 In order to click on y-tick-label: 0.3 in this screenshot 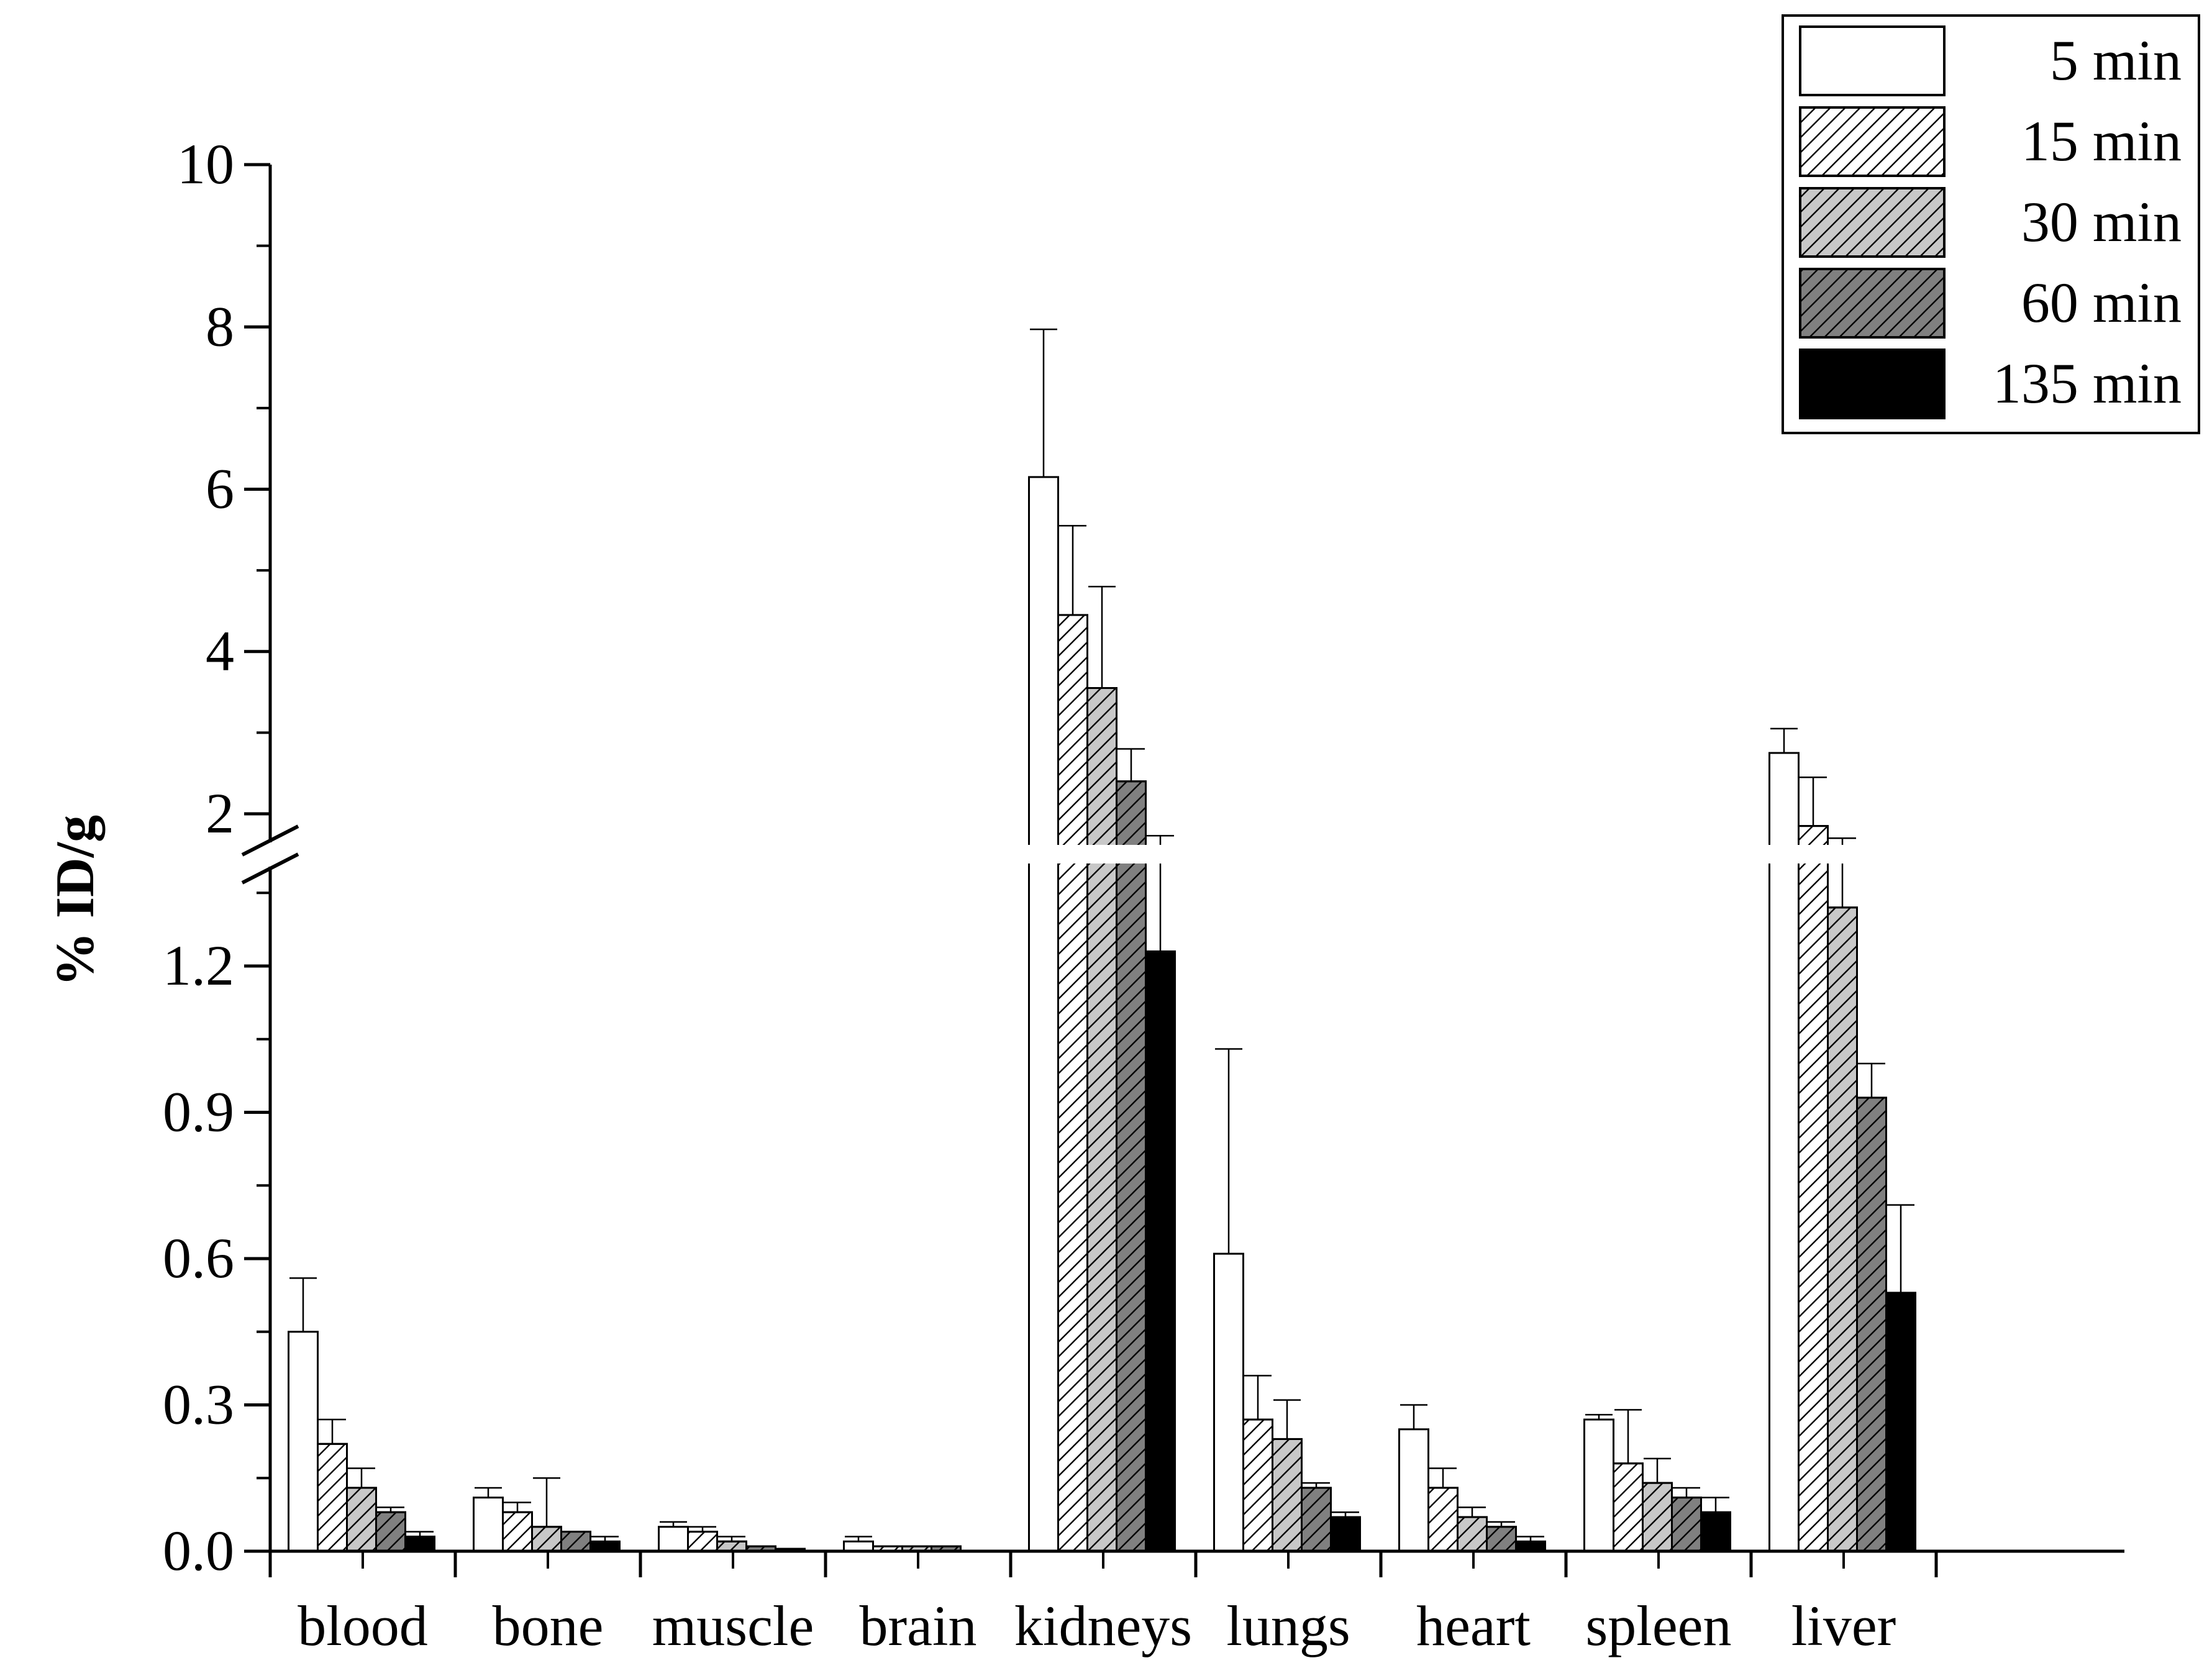, I will do `click(198, 1405)`.